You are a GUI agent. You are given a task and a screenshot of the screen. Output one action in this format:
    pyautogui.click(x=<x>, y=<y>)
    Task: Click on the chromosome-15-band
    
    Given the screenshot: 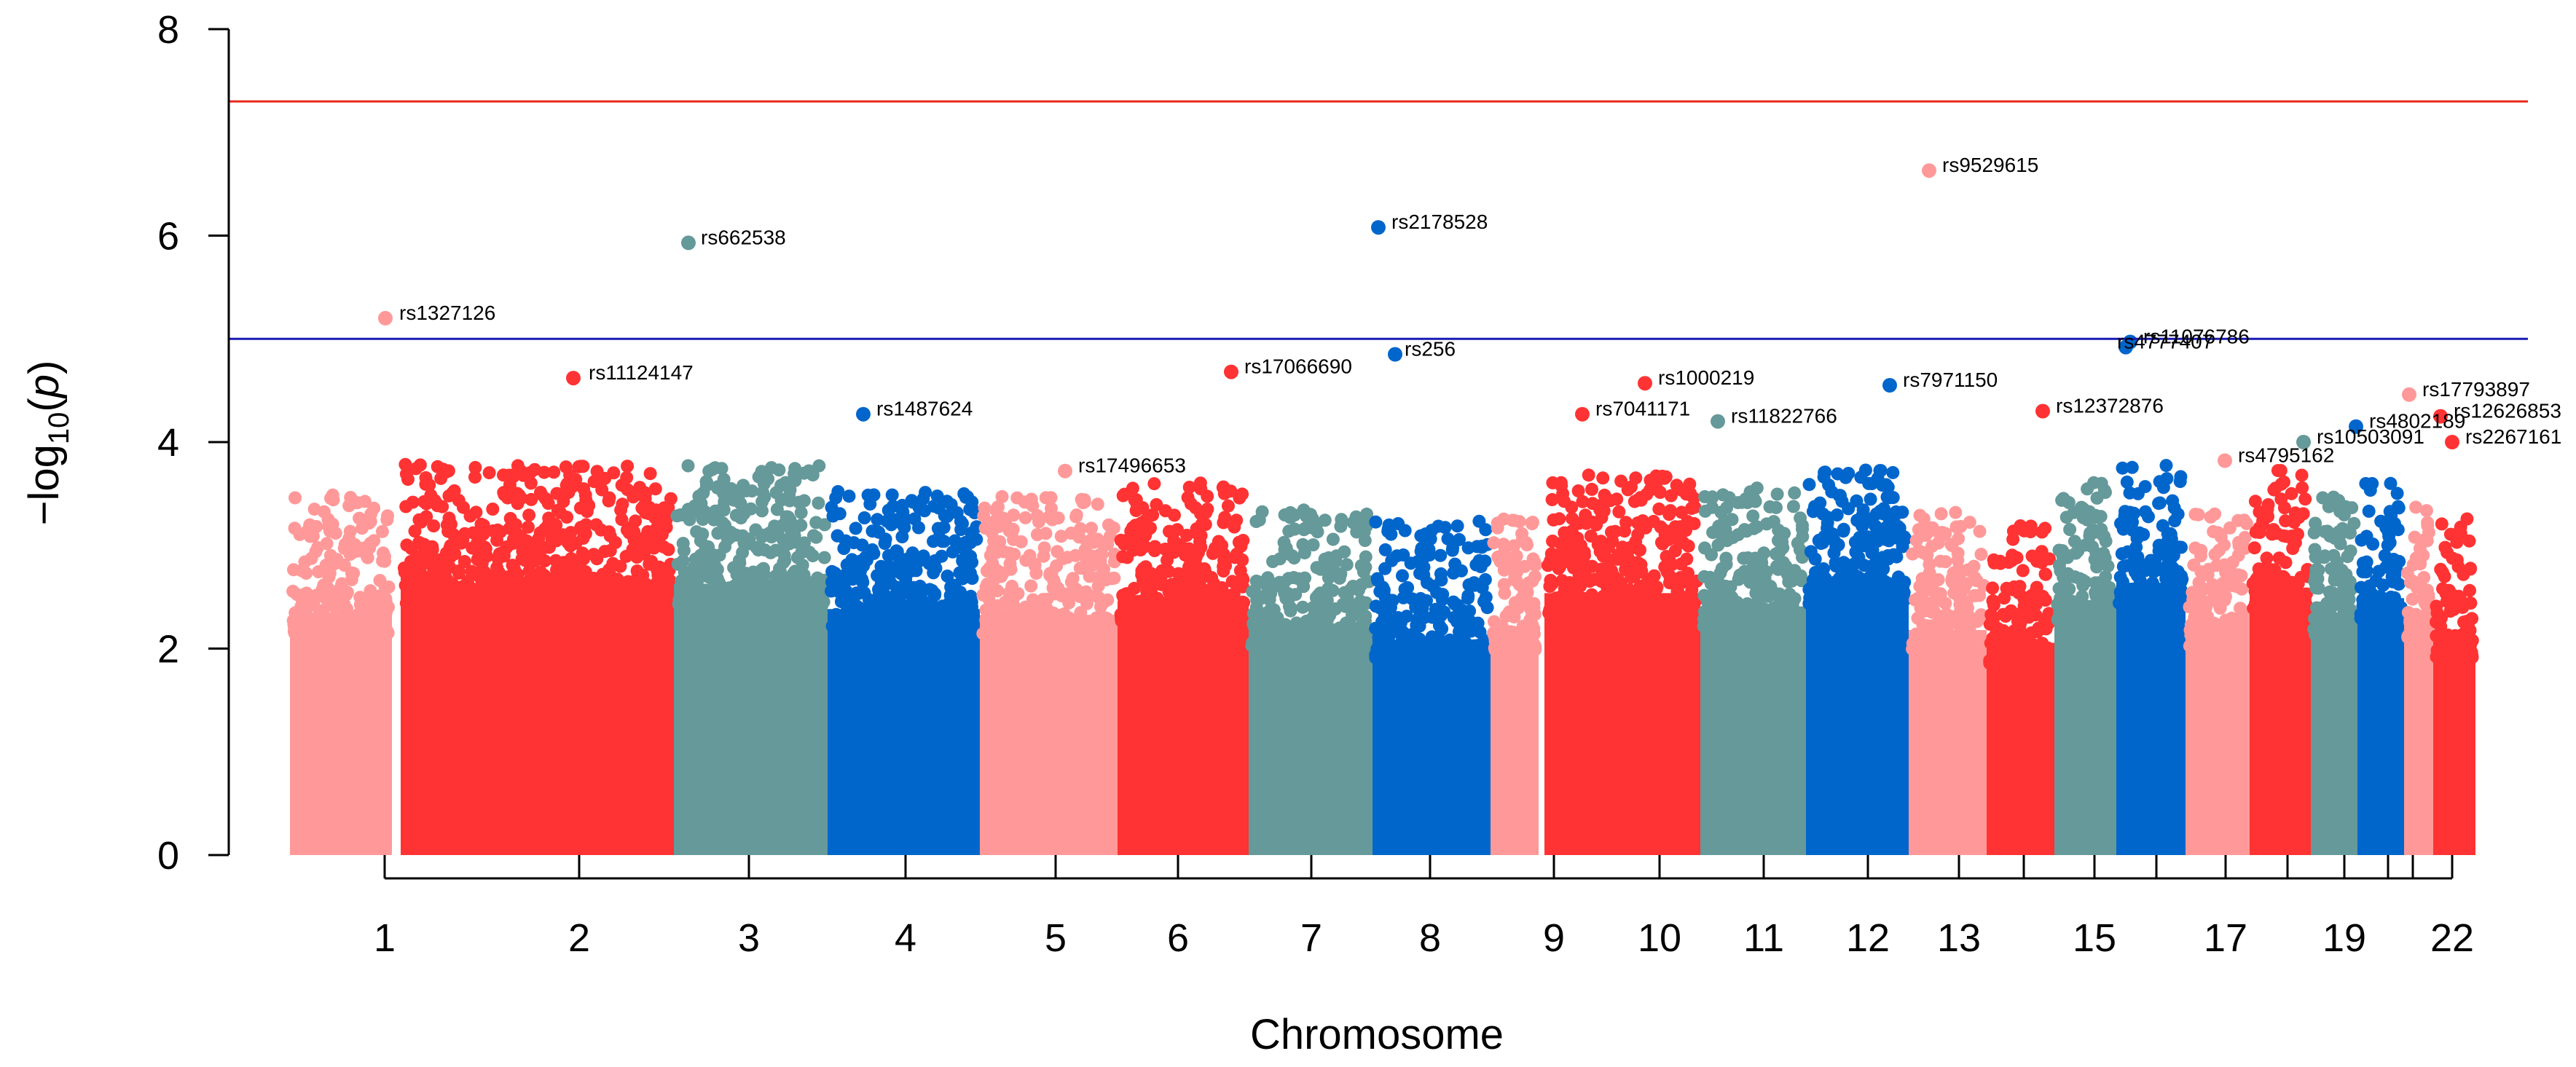 What is the action you would take?
    pyautogui.click(x=2085, y=727)
    